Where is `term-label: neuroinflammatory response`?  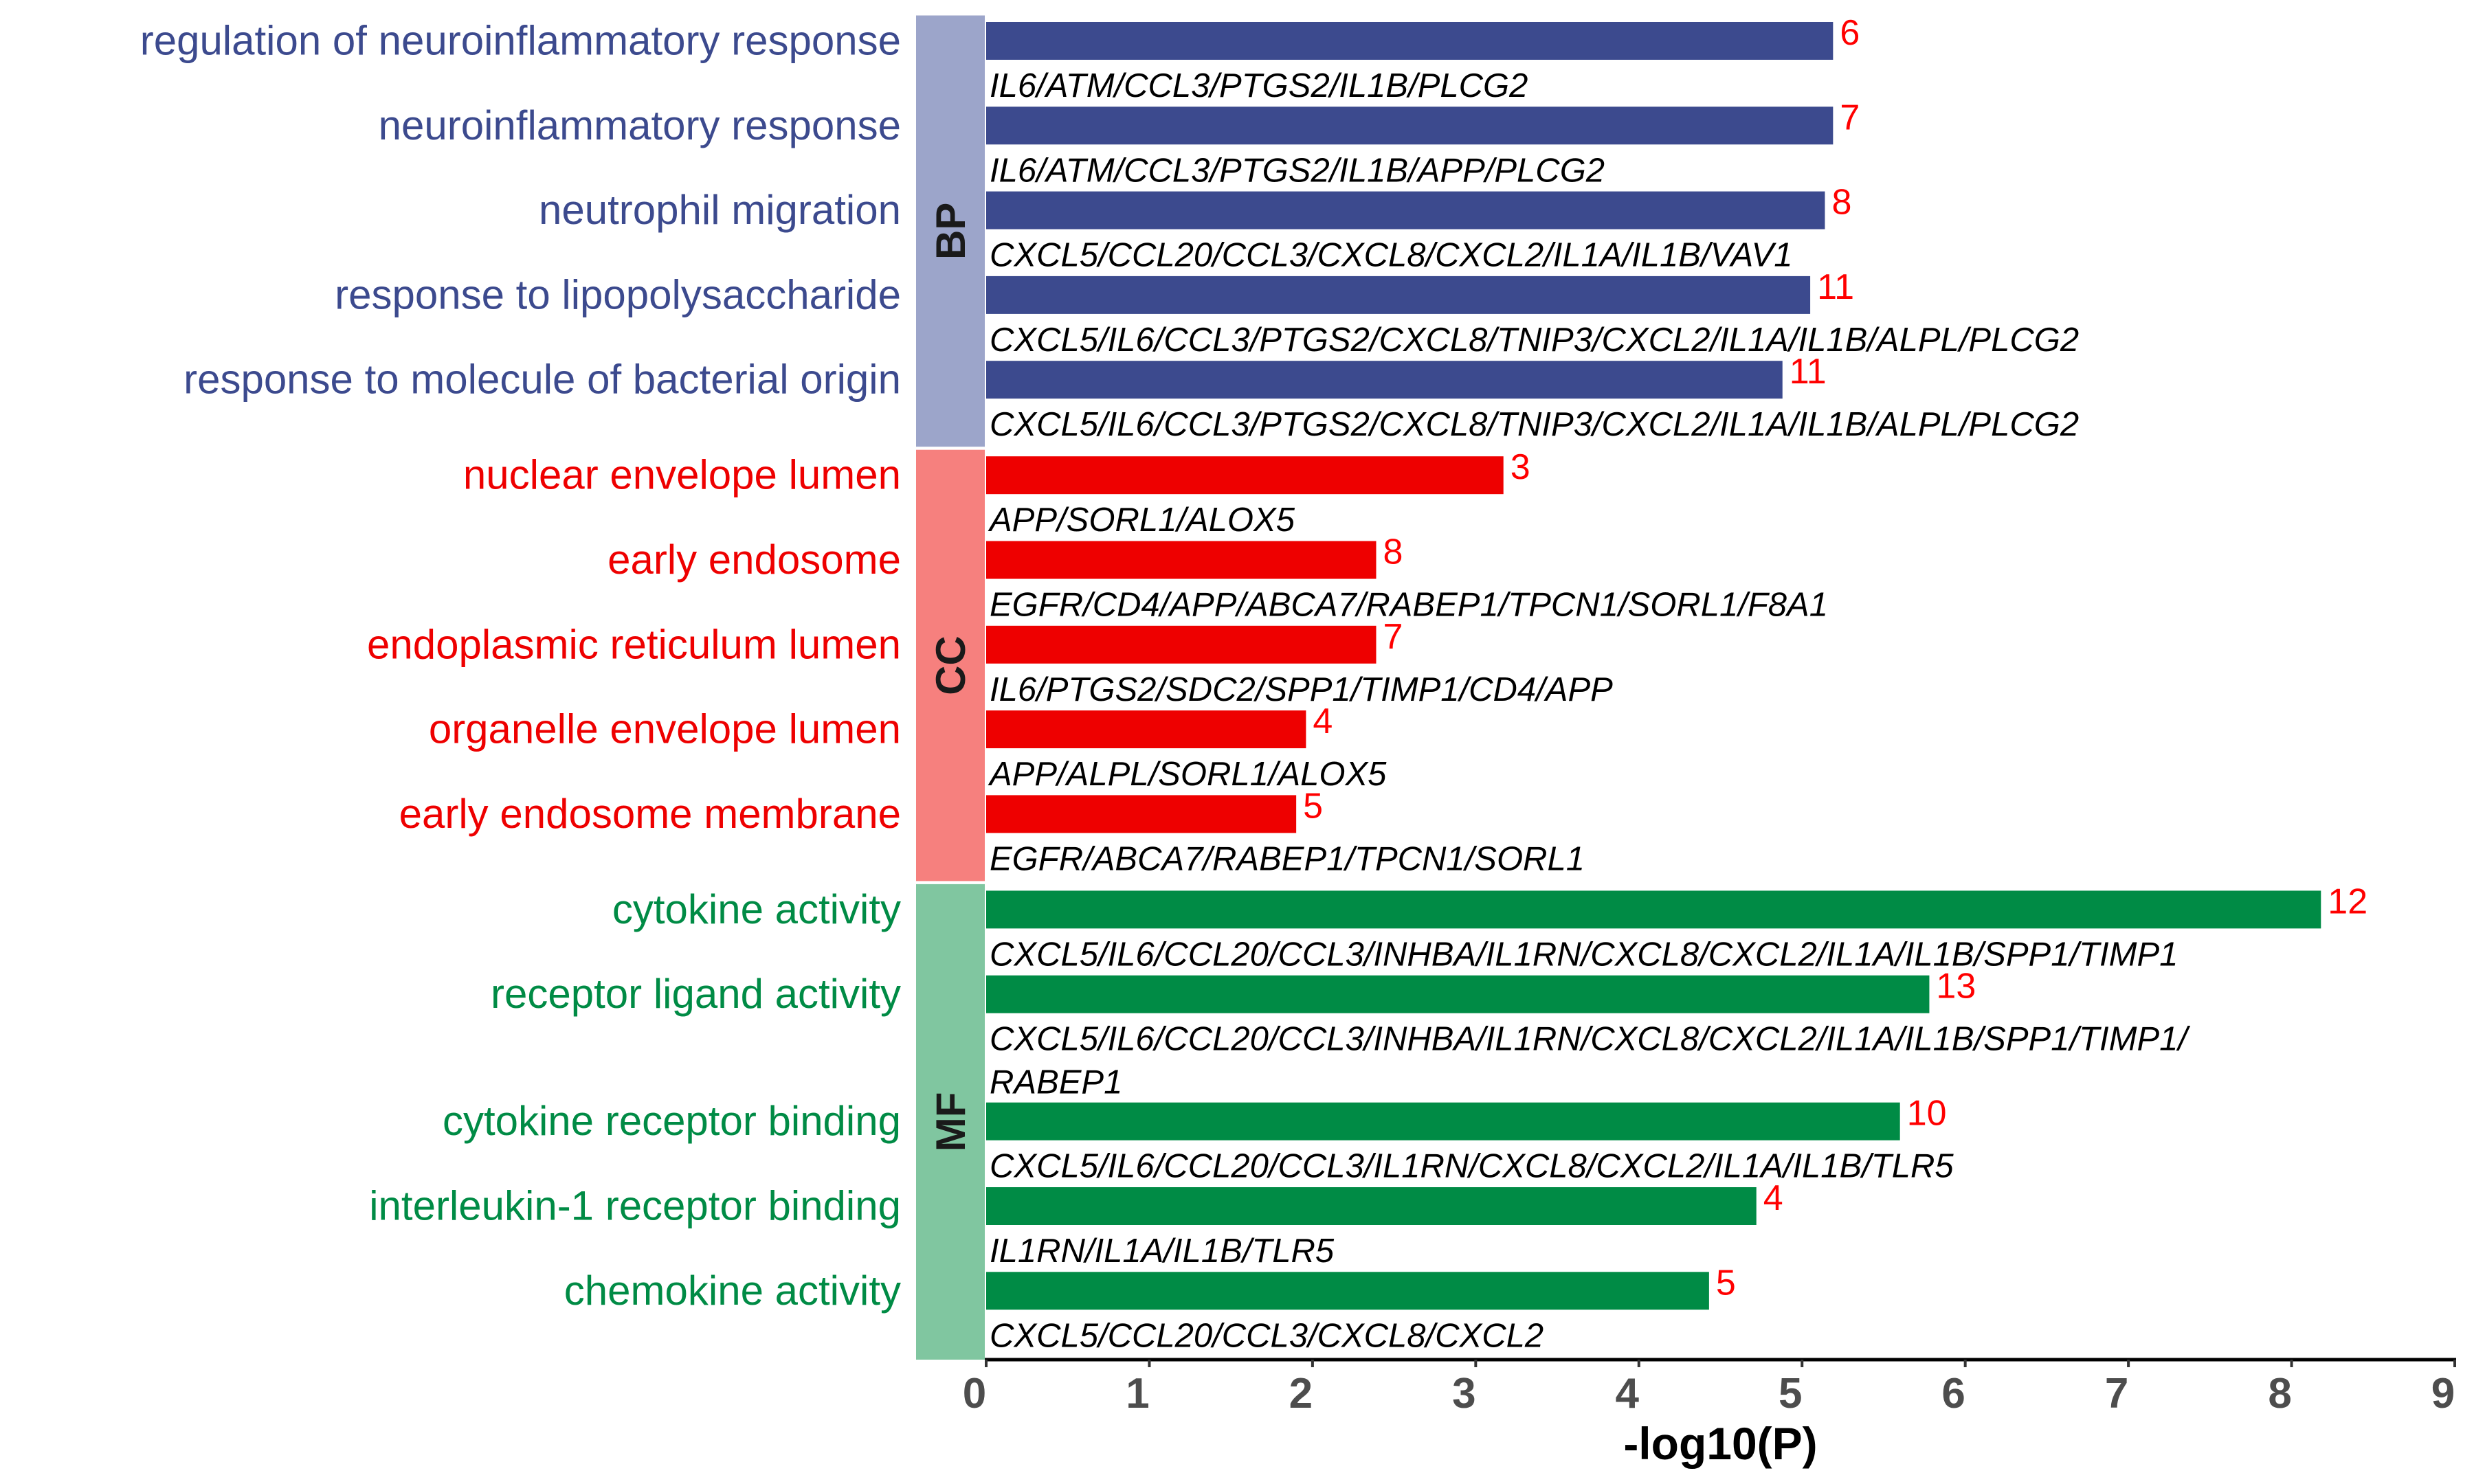 term-label: neuroinflammatory response is located at coordinates (640, 125).